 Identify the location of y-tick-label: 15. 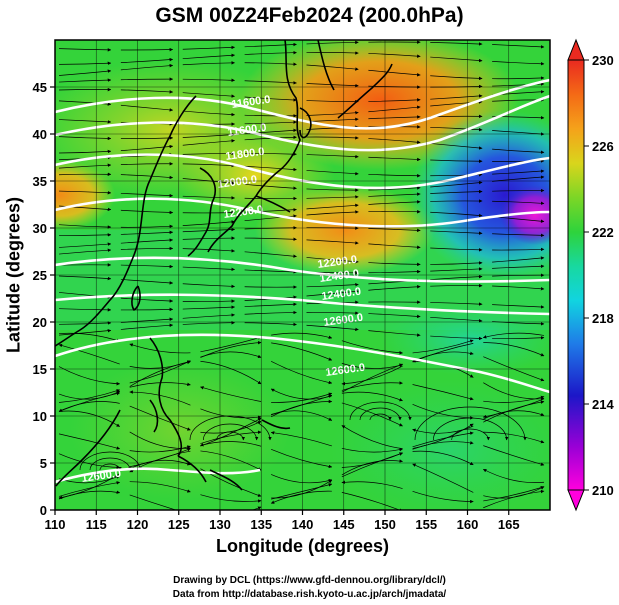
(40, 369).